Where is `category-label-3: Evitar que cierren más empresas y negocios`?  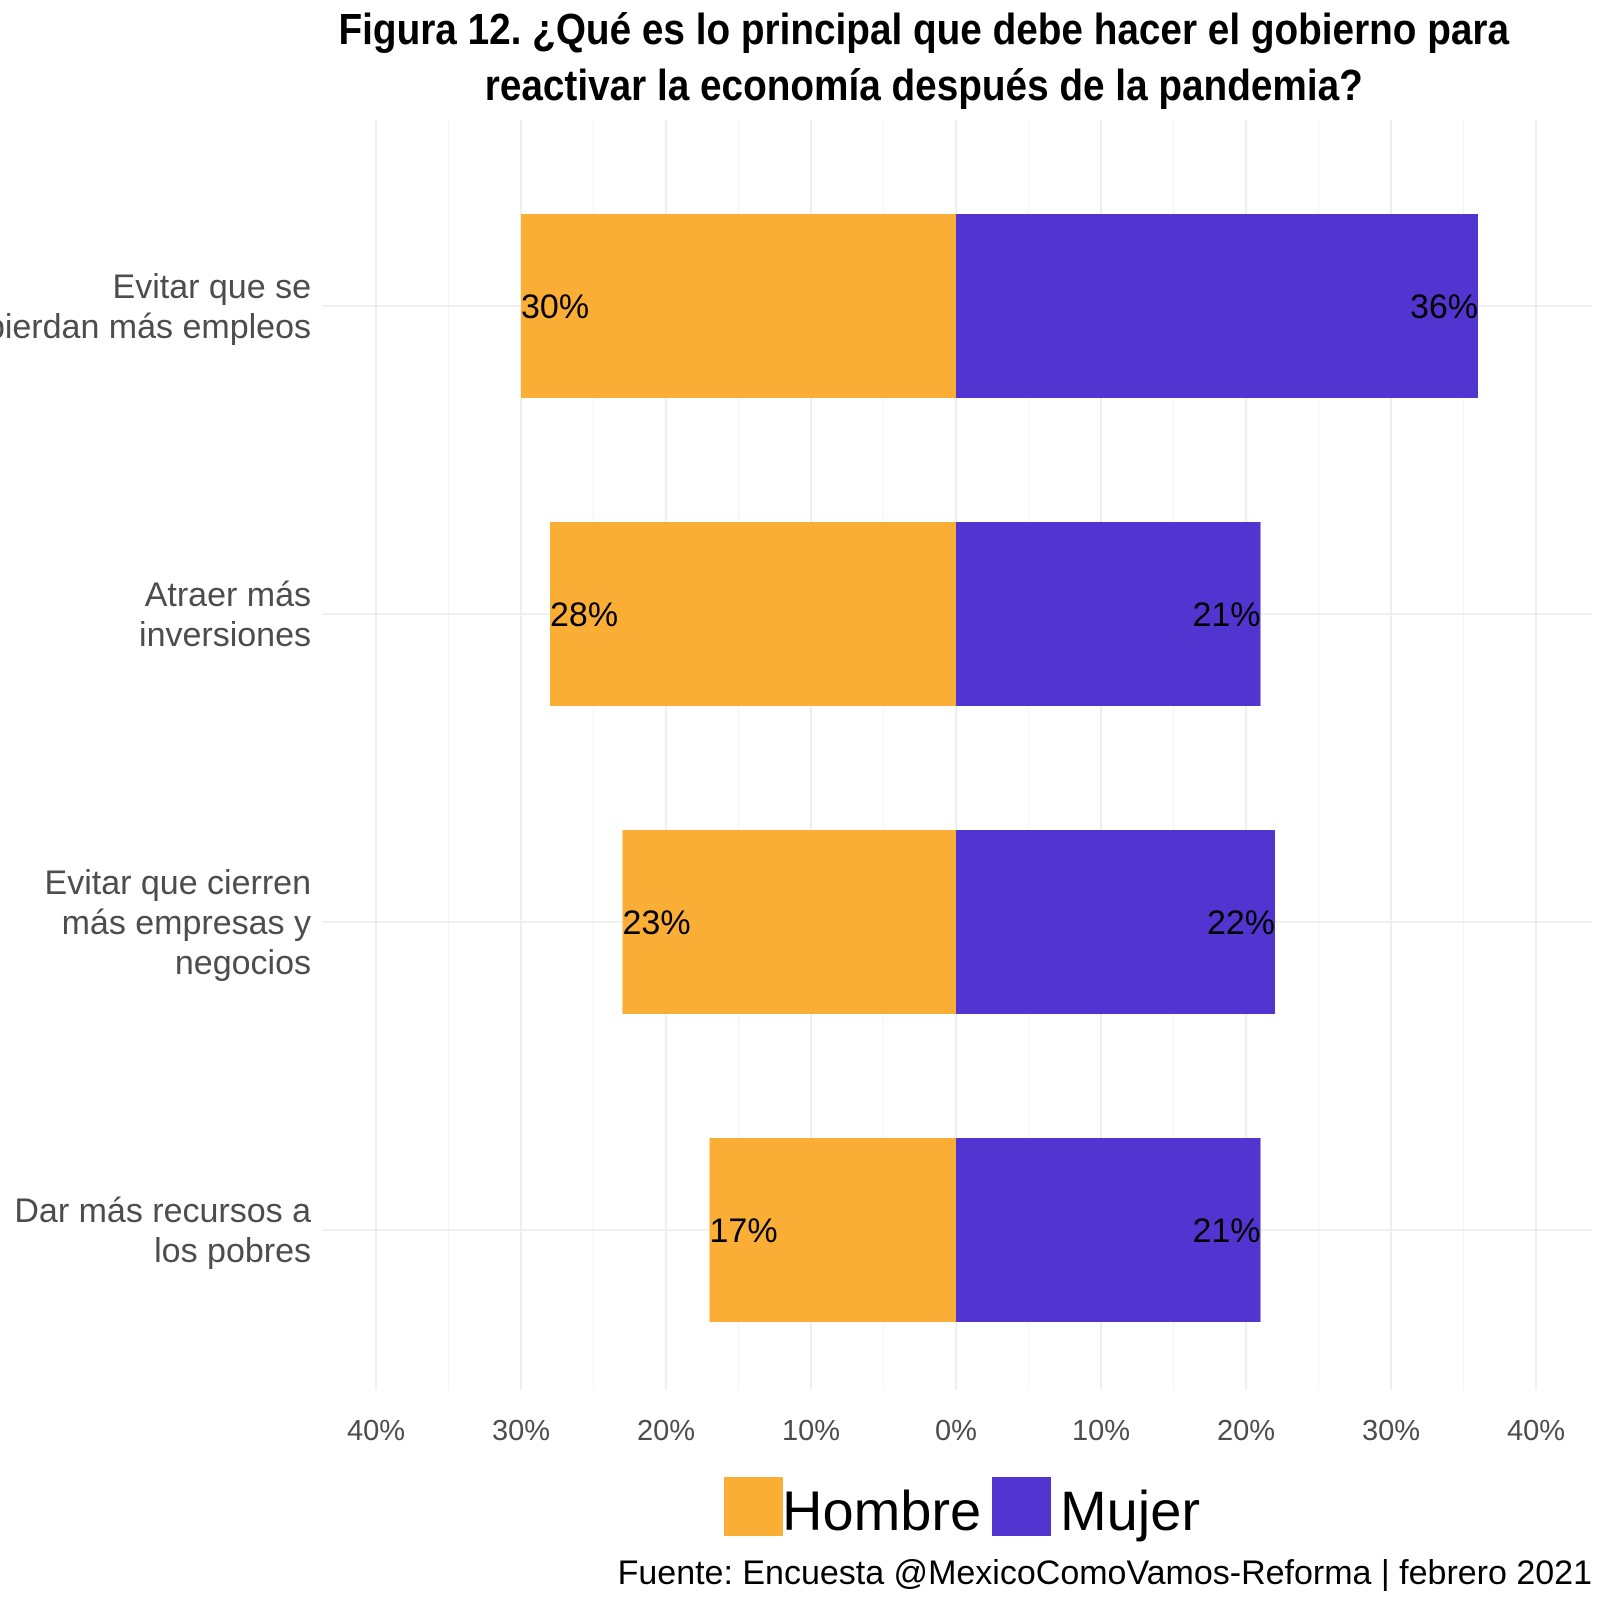
category-label-3: Evitar que cierren más empresas y negocios is located at coordinates (178, 923).